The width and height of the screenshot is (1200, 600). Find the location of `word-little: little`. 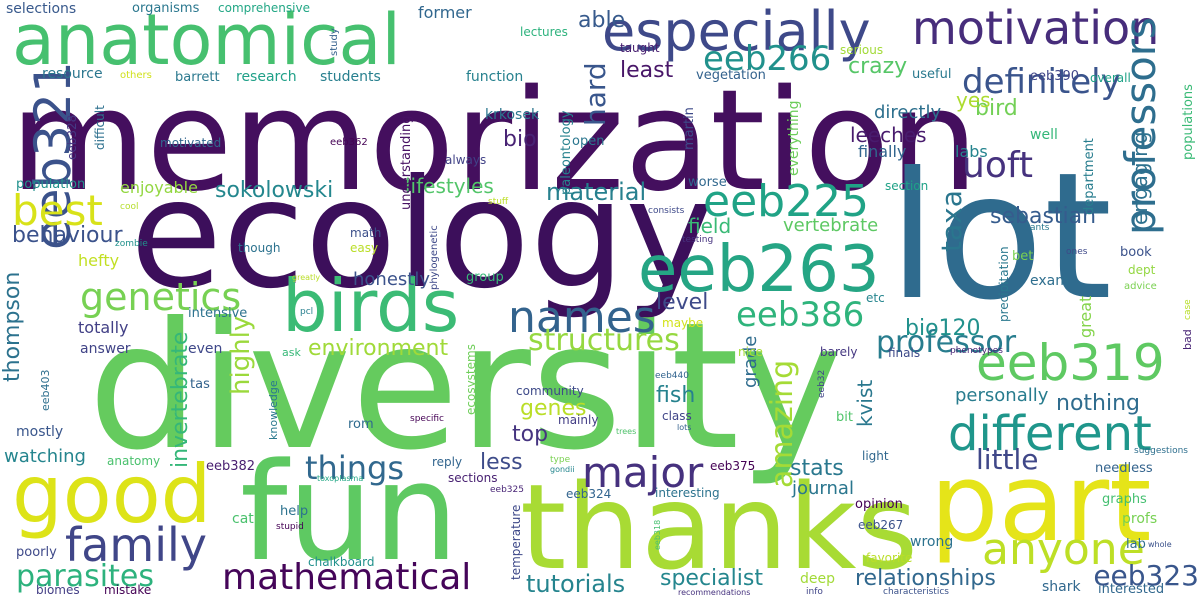

word-little: little is located at coordinates (1007, 459).